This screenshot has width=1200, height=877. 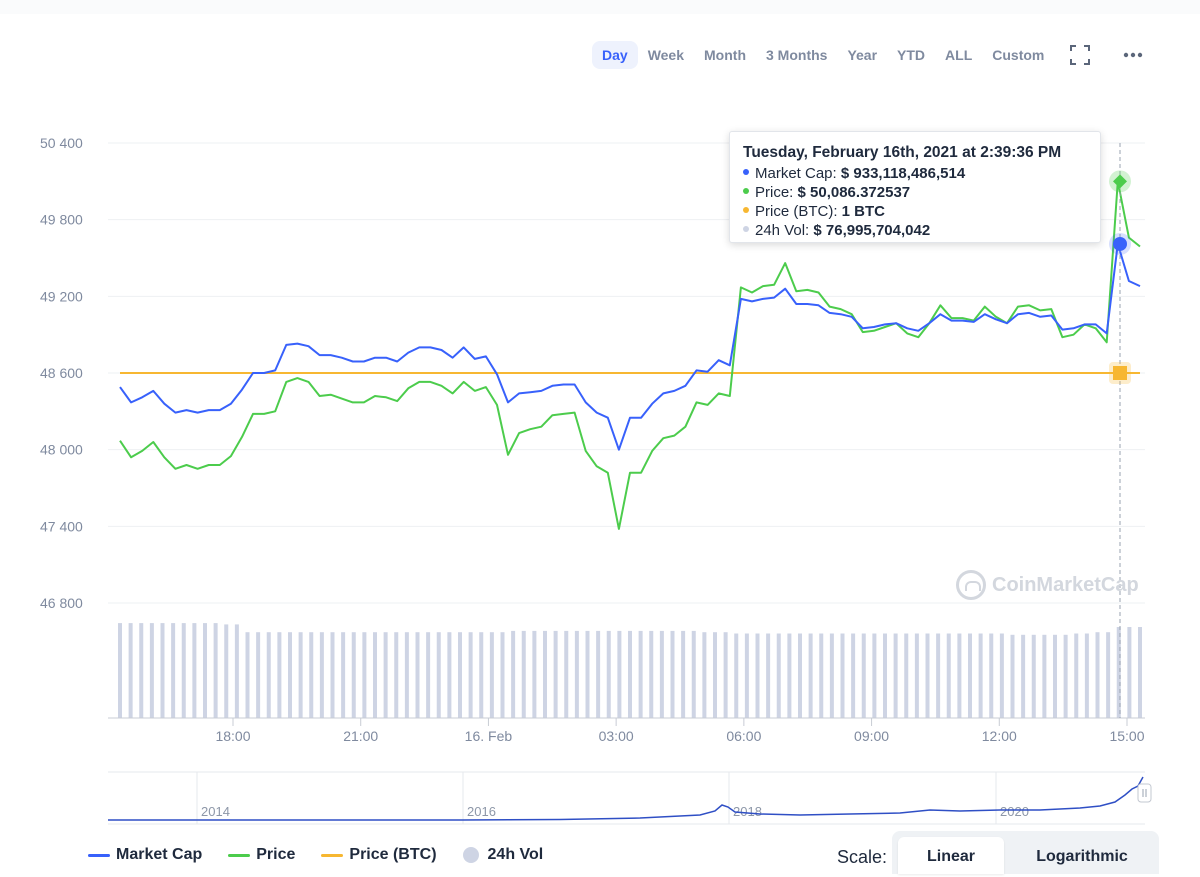 What do you see at coordinates (61, 143) in the screenshot?
I see `y-tick-label: 50 400` at bounding box center [61, 143].